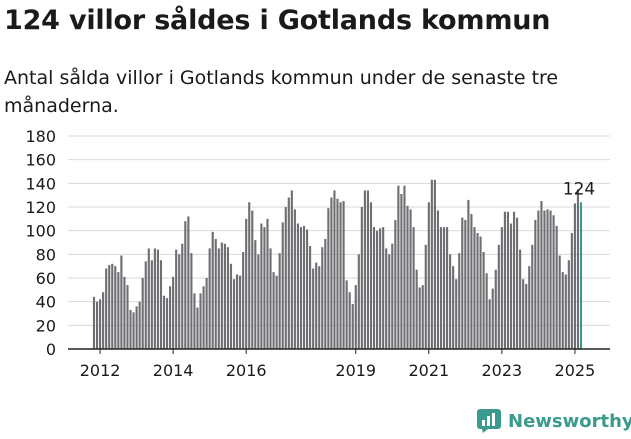 The width and height of the screenshot is (631, 439). What do you see at coordinates (355, 370) in the screenshot?
I see `x-tick-label: 2019` at bounding box center [355, 370].